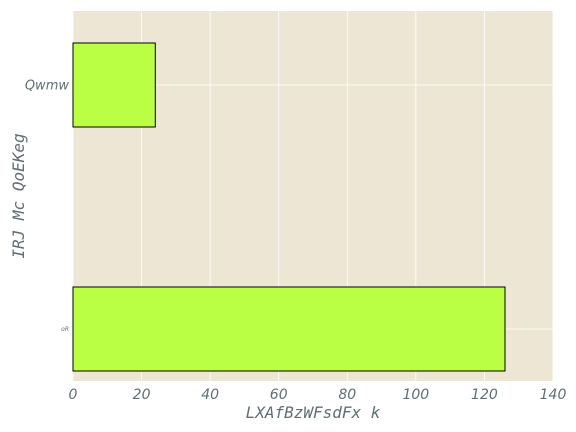  I want to click on bar-or, so click(289, 329).